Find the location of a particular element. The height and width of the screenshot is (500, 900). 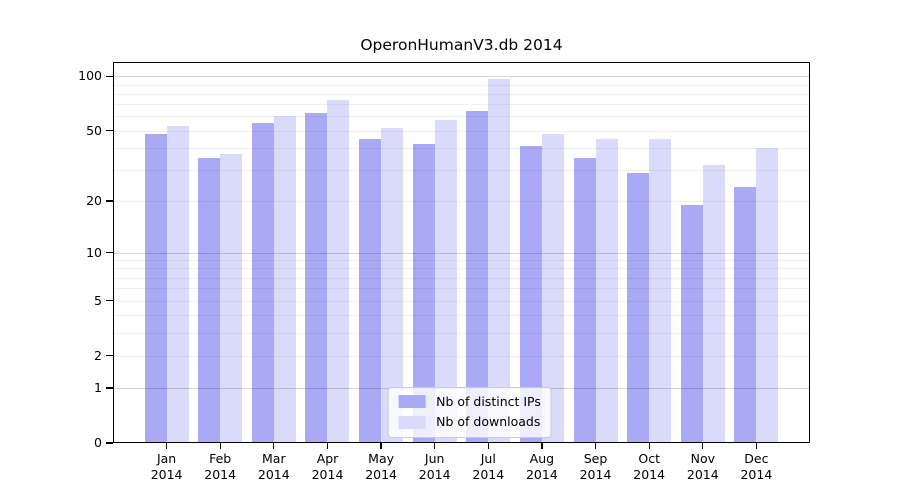

legend-swatch-distinct-ips is located at coordinates (412, 402).